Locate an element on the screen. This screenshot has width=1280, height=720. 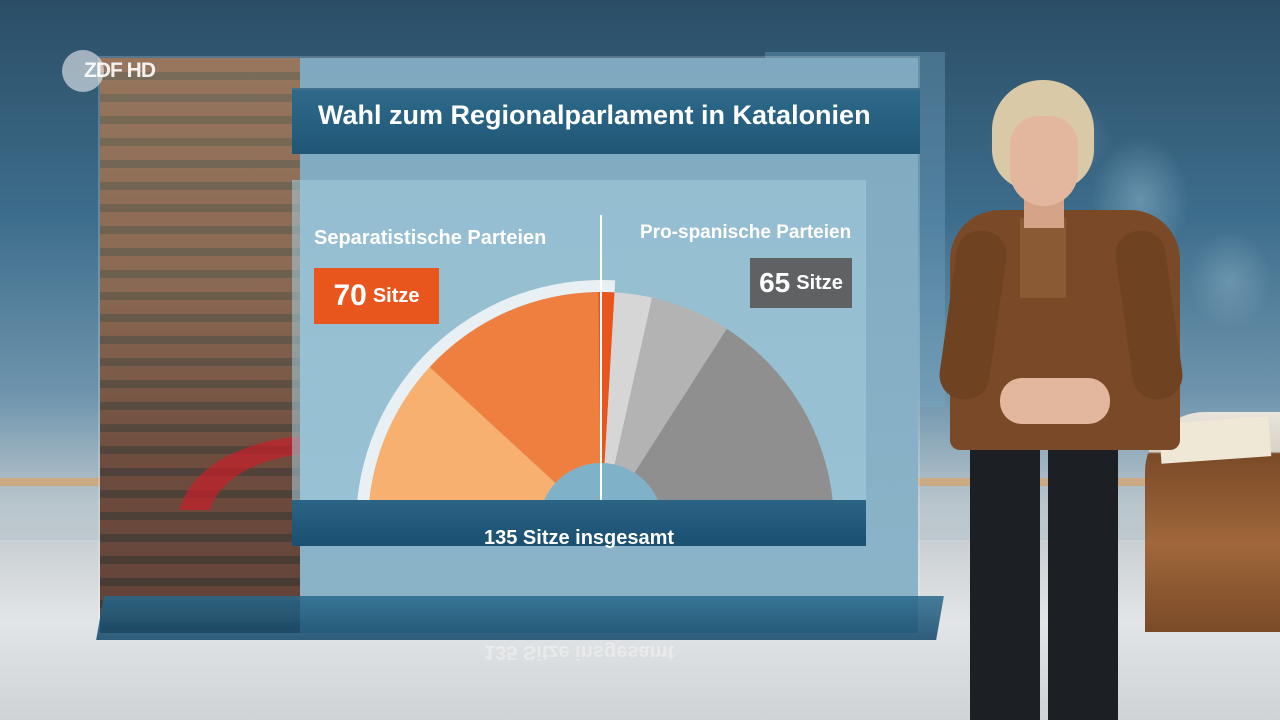
title-bar is located at coordinates (606, 121).